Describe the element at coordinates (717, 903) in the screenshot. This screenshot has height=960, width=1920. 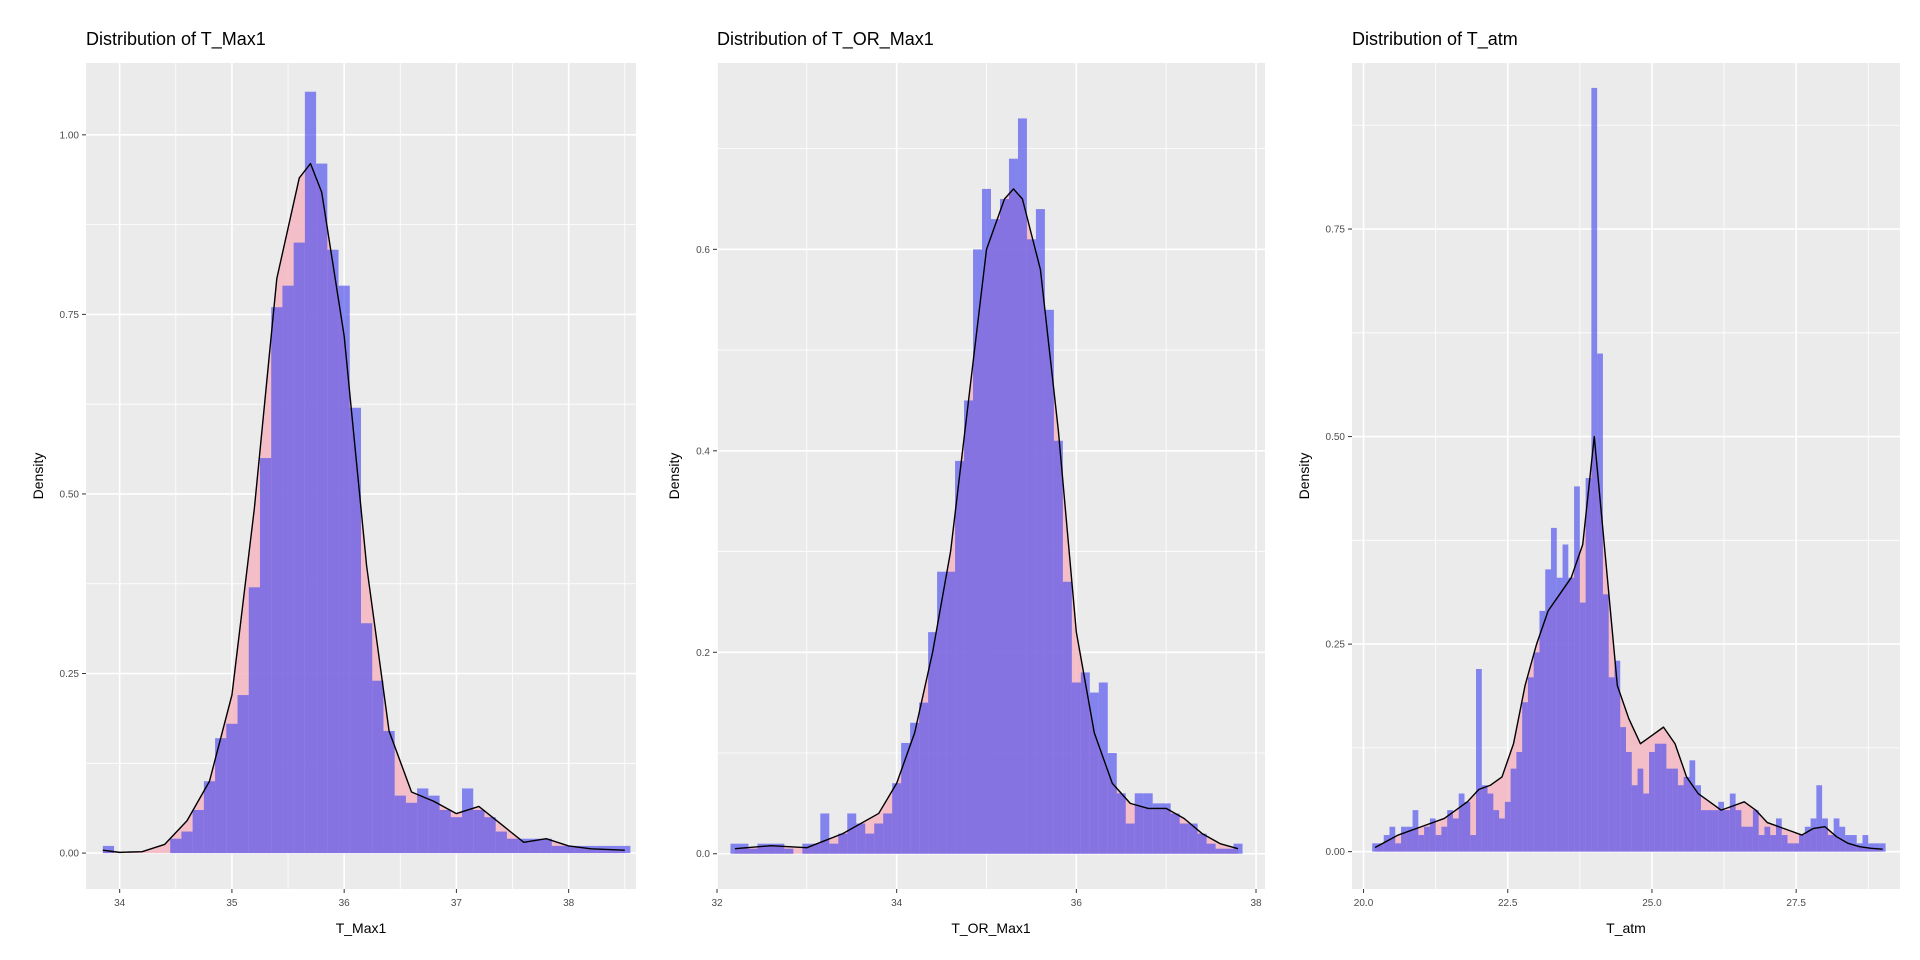
I see `x-tick-label: 32` at that location.